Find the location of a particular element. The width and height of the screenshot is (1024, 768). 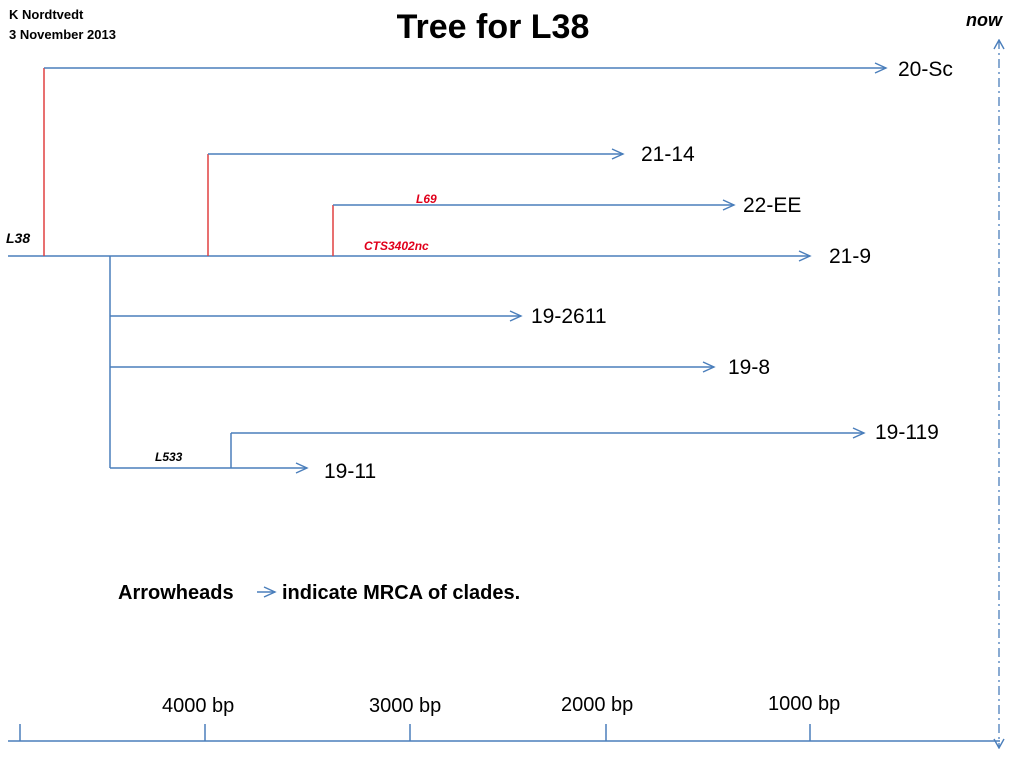

leaf-label-19-11: 19-11 is located at coordinates (350, 471).